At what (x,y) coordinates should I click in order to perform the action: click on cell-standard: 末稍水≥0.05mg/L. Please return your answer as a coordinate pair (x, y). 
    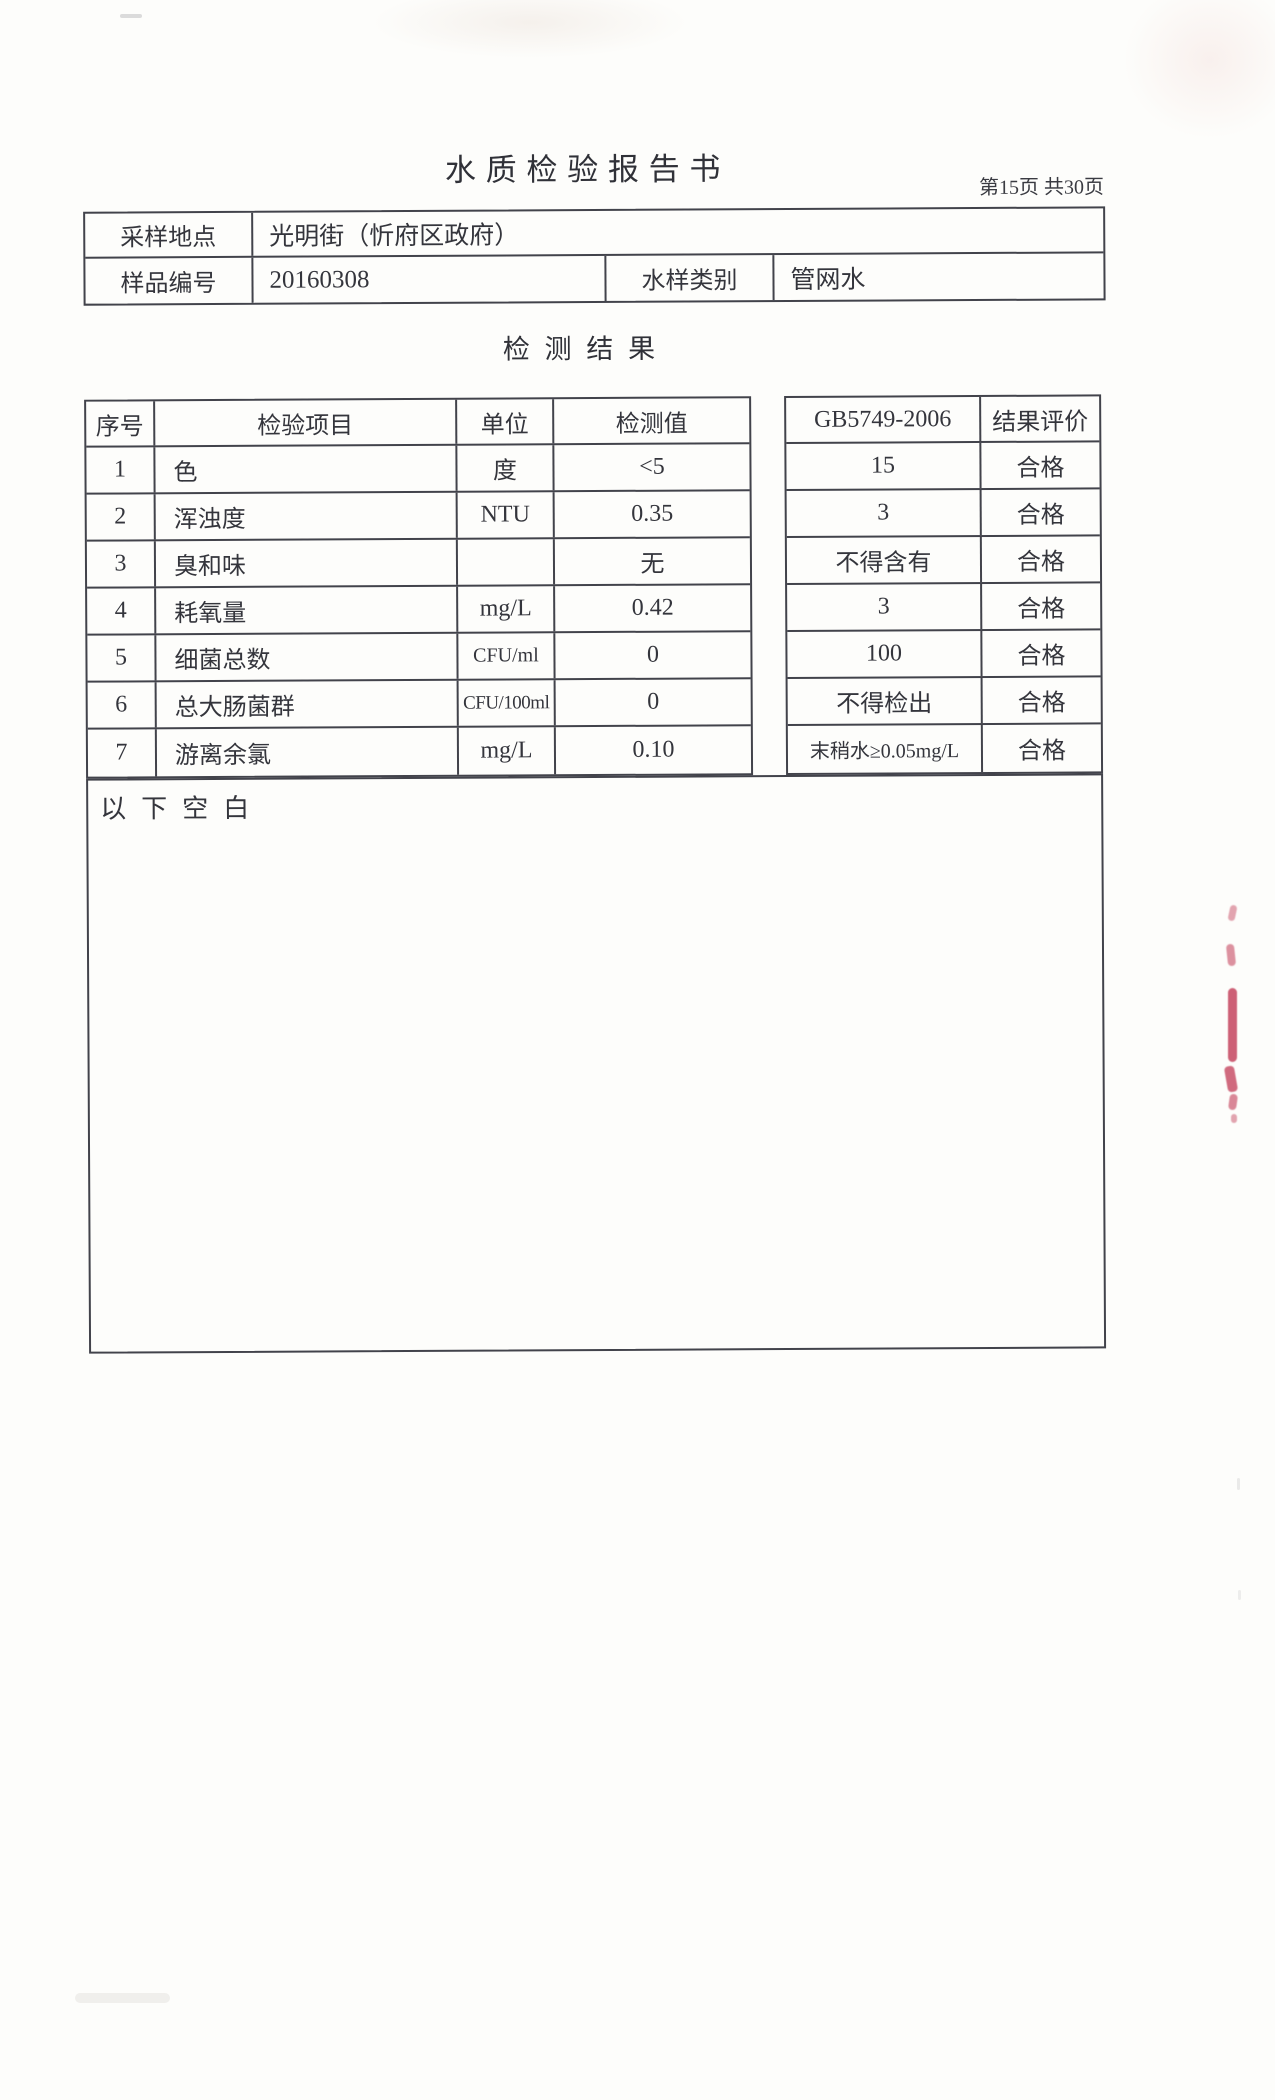
    Looking at the image, I should click on (885, 749).